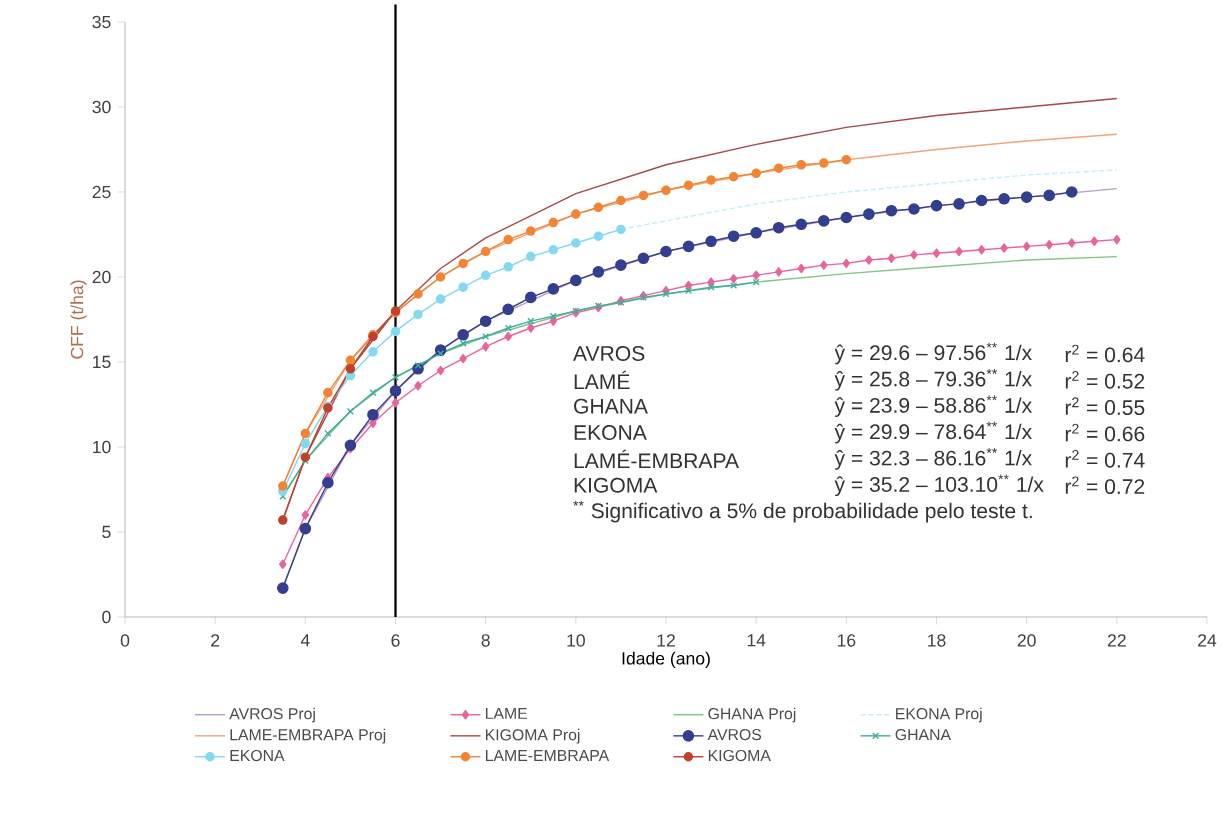 The width and height of the screenshot is (1228, 814). What do you see at coordinates (272, 715) in the screenshot?
I see `legend-label: AVROS Proj` at bounding box center [272, 715].